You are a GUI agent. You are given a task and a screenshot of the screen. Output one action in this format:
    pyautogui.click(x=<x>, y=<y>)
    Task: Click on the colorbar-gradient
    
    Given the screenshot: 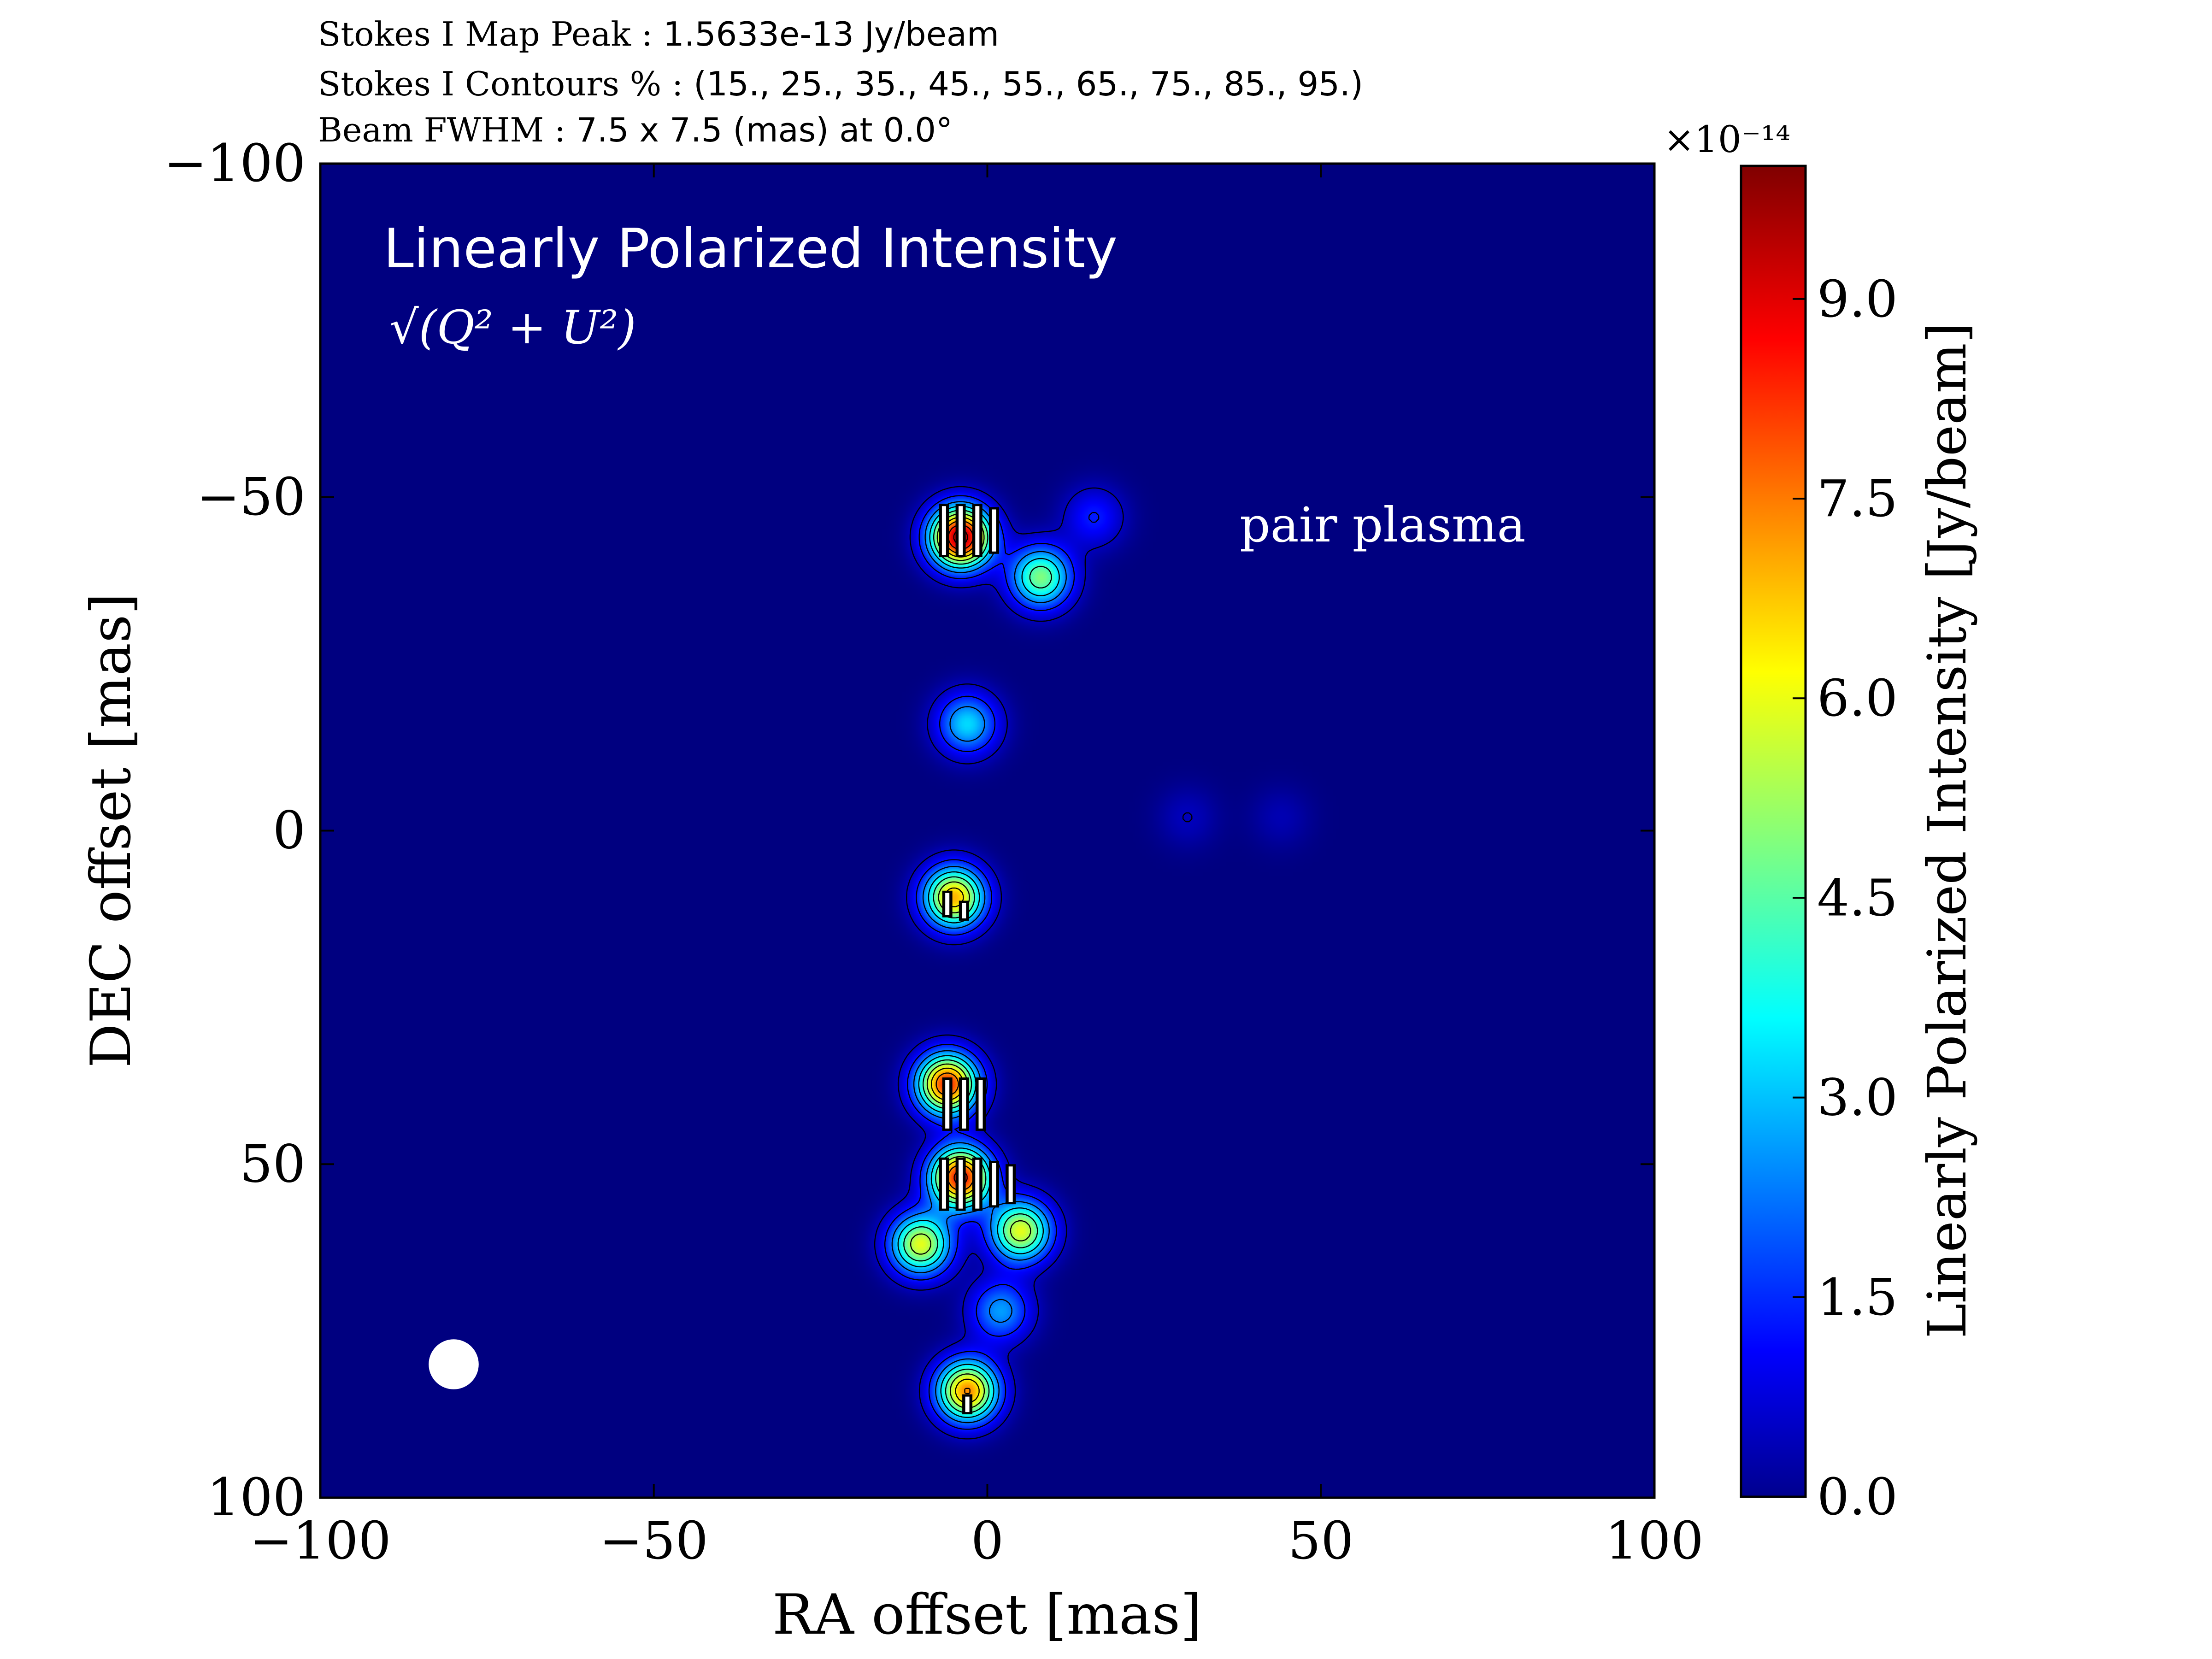 What is the action you would take?
    pyautogui.click(x=1773, y=831)
    